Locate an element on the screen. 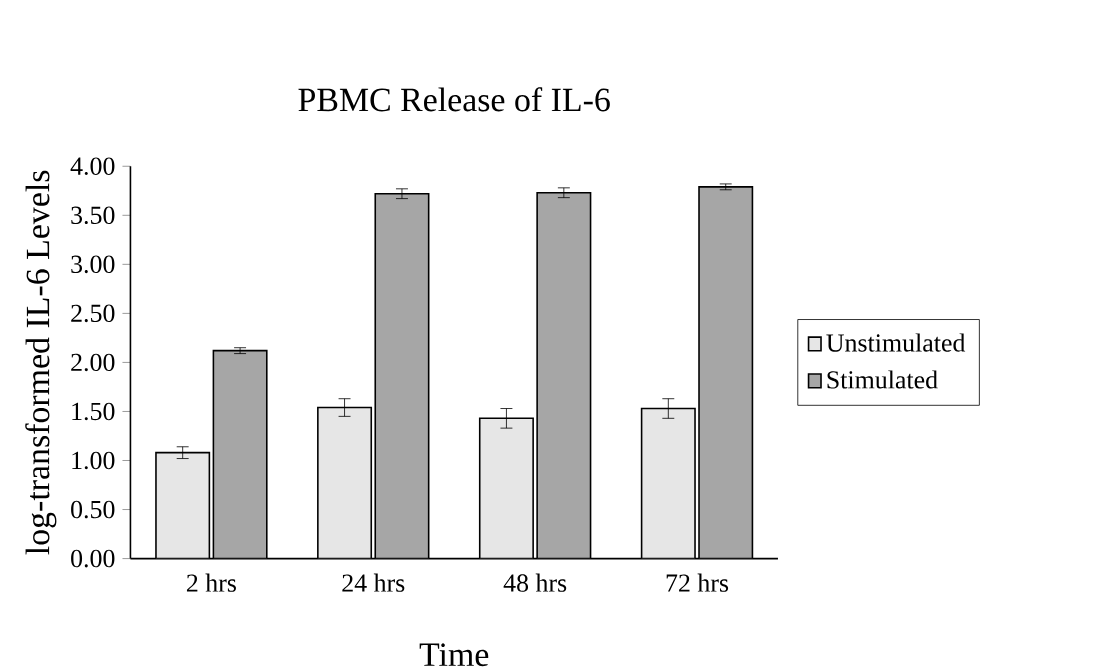 The width and height of the screenshot is (1120, 672). x-tick-label: 2 hrs is located at coordinates (211, 582).